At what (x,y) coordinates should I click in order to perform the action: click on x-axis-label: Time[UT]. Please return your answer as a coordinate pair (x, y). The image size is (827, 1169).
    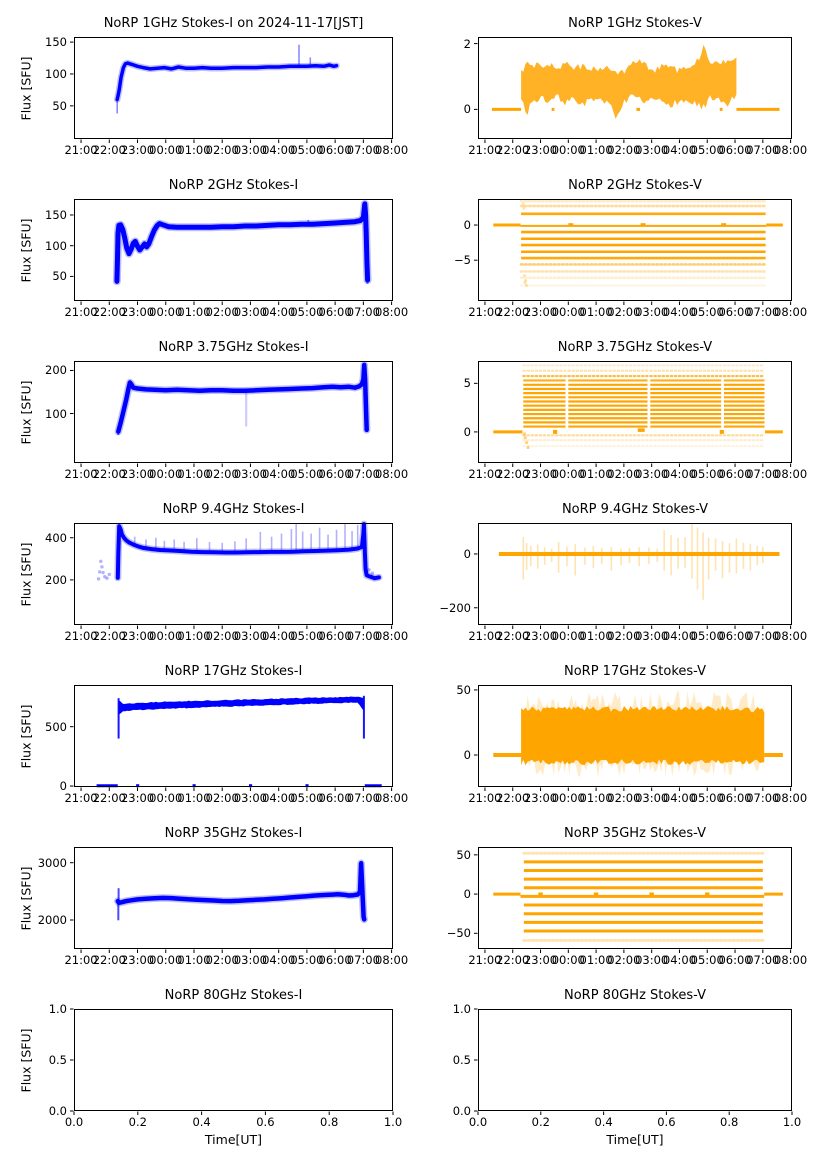
    Looking at the image, I should click on (233, 1139).